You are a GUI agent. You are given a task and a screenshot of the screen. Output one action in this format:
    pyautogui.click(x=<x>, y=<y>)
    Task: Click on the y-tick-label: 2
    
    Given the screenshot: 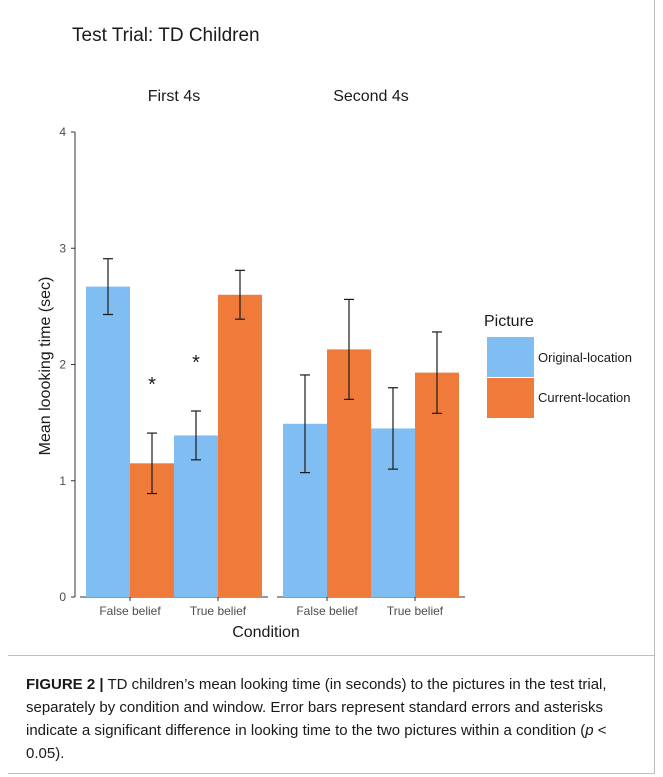 What is the action you would take?
    pyautogui.click(x=62, y=365)
    